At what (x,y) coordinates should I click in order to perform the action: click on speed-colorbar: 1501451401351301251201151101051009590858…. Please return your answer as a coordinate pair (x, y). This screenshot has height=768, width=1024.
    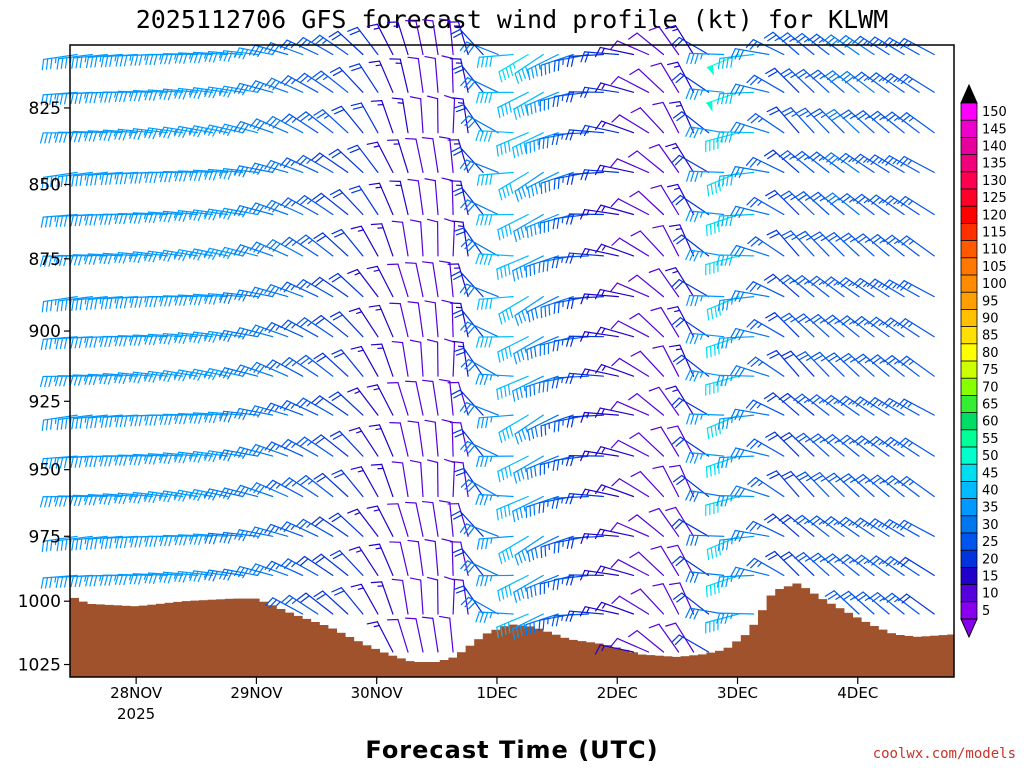
    Looking at the image, I should click on (983, 361).